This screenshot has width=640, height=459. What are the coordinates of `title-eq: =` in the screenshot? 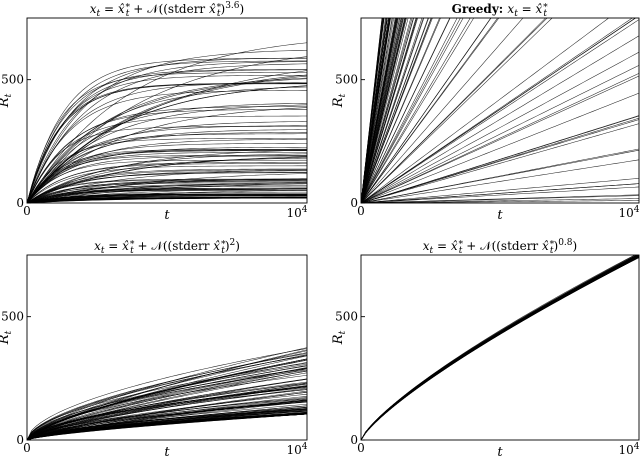 It's located at (442, 246).